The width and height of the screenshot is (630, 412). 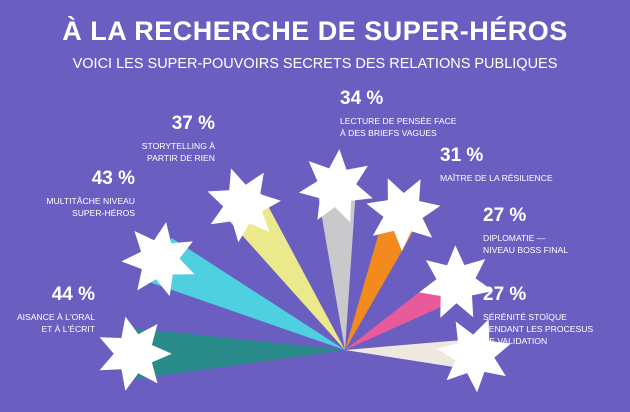 What do you see at coordinates (193, 123) in the screenshot?
I see `value-label: 37 %` at bounding box center [193, 123].